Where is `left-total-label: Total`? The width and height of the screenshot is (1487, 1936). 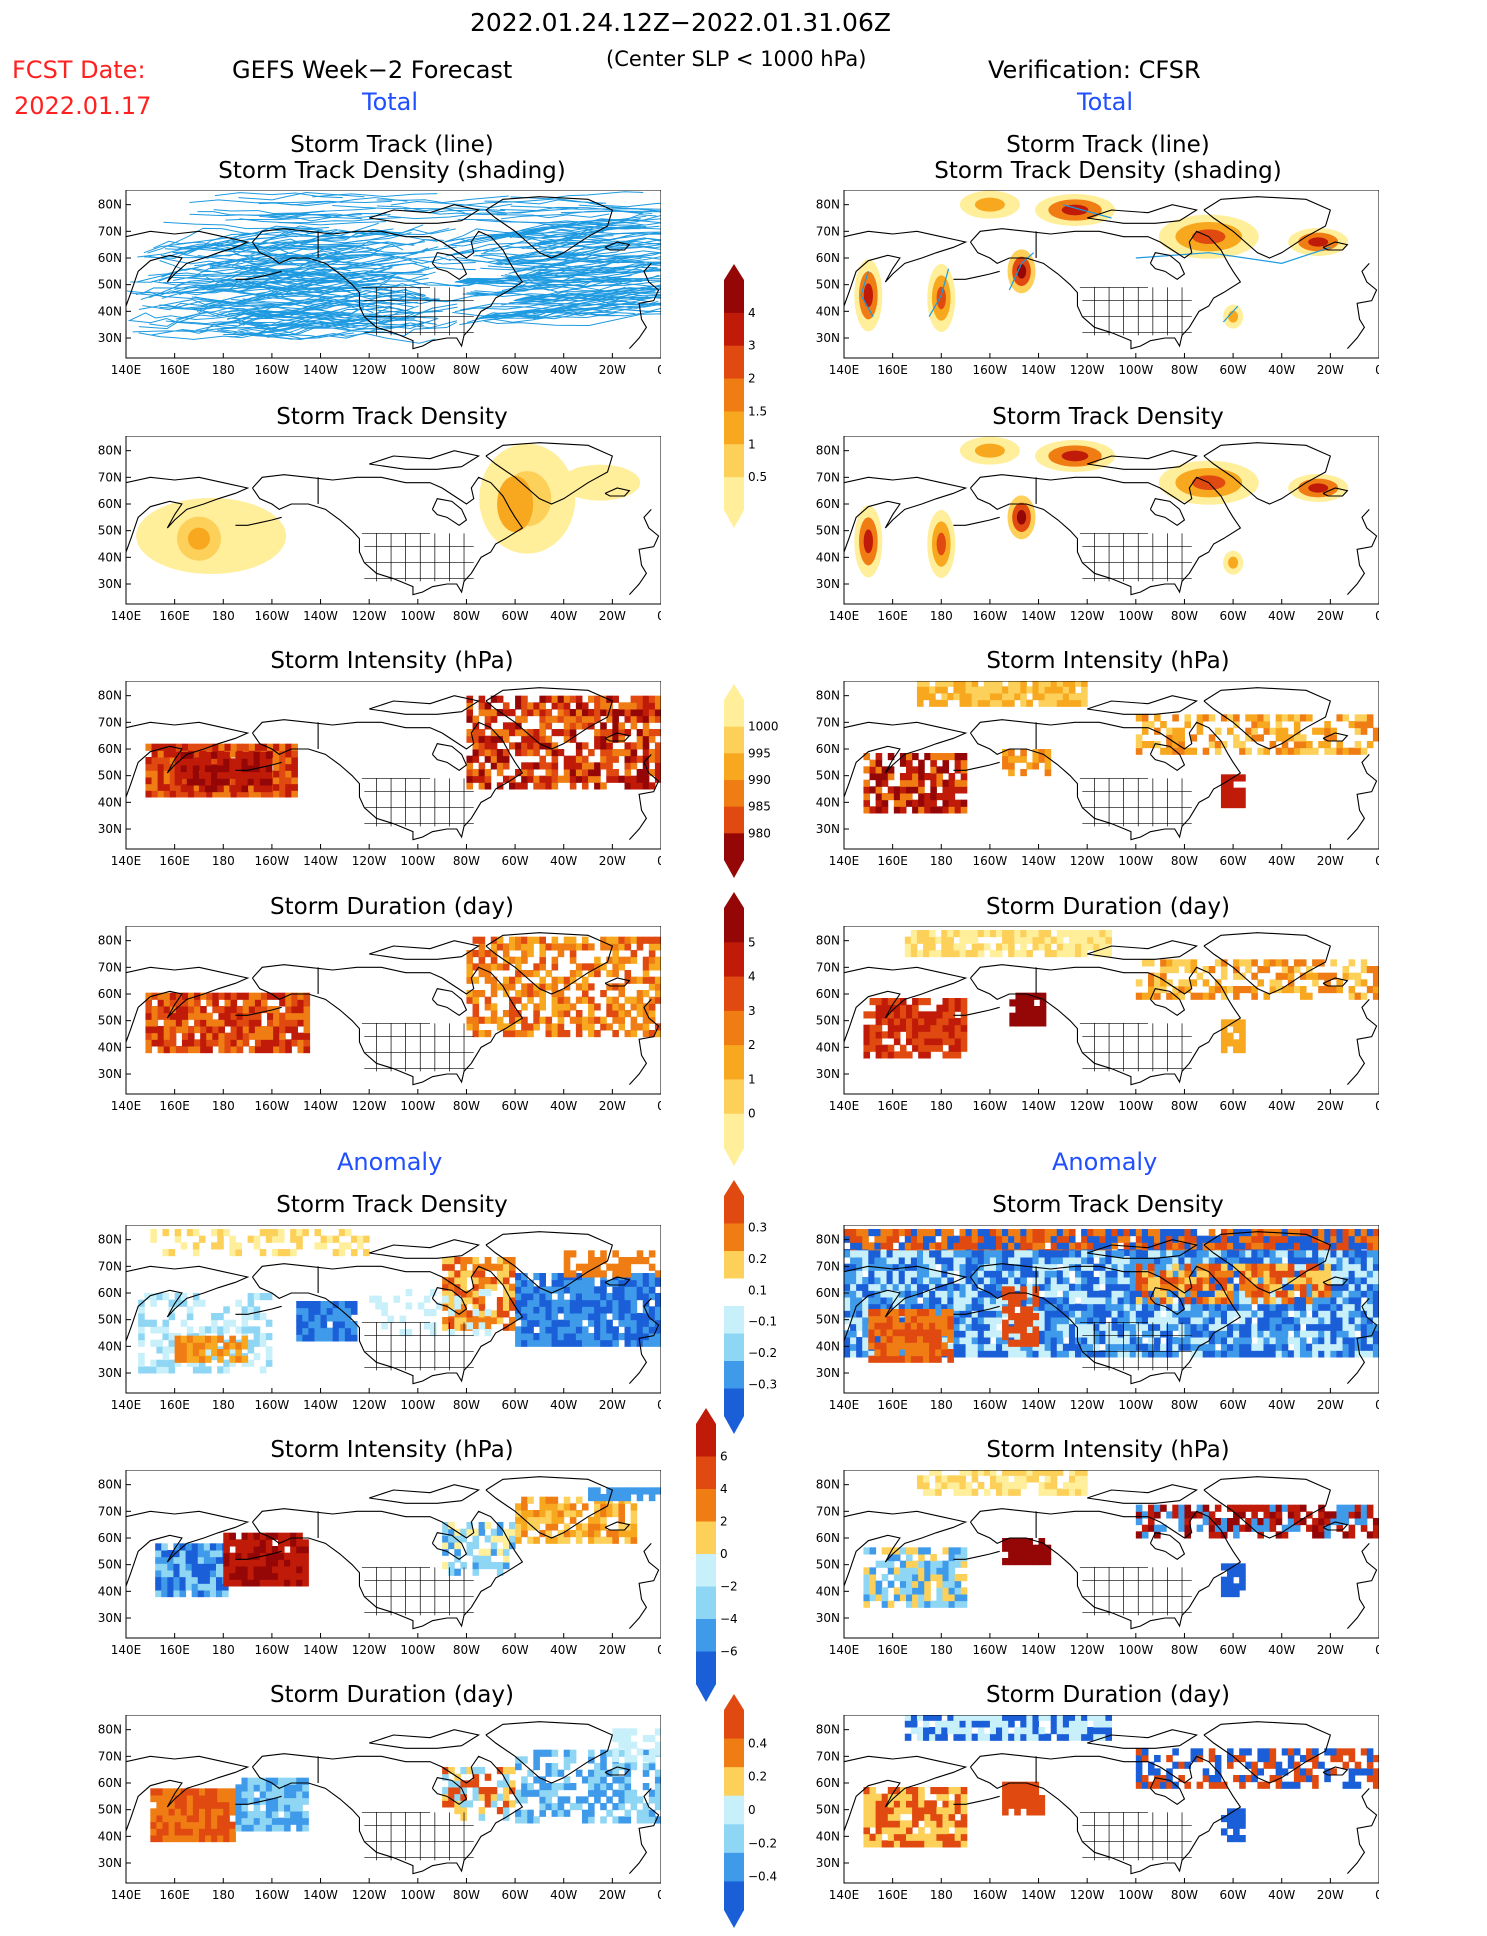 left-total-label: Total is located at coordinates (390, 102).